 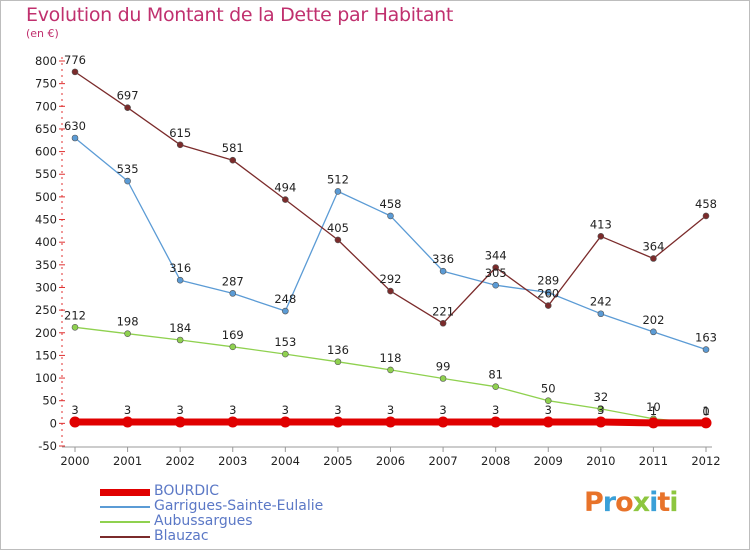 I want to click on x-tick-label: 2000, so click(x=74, y=461).